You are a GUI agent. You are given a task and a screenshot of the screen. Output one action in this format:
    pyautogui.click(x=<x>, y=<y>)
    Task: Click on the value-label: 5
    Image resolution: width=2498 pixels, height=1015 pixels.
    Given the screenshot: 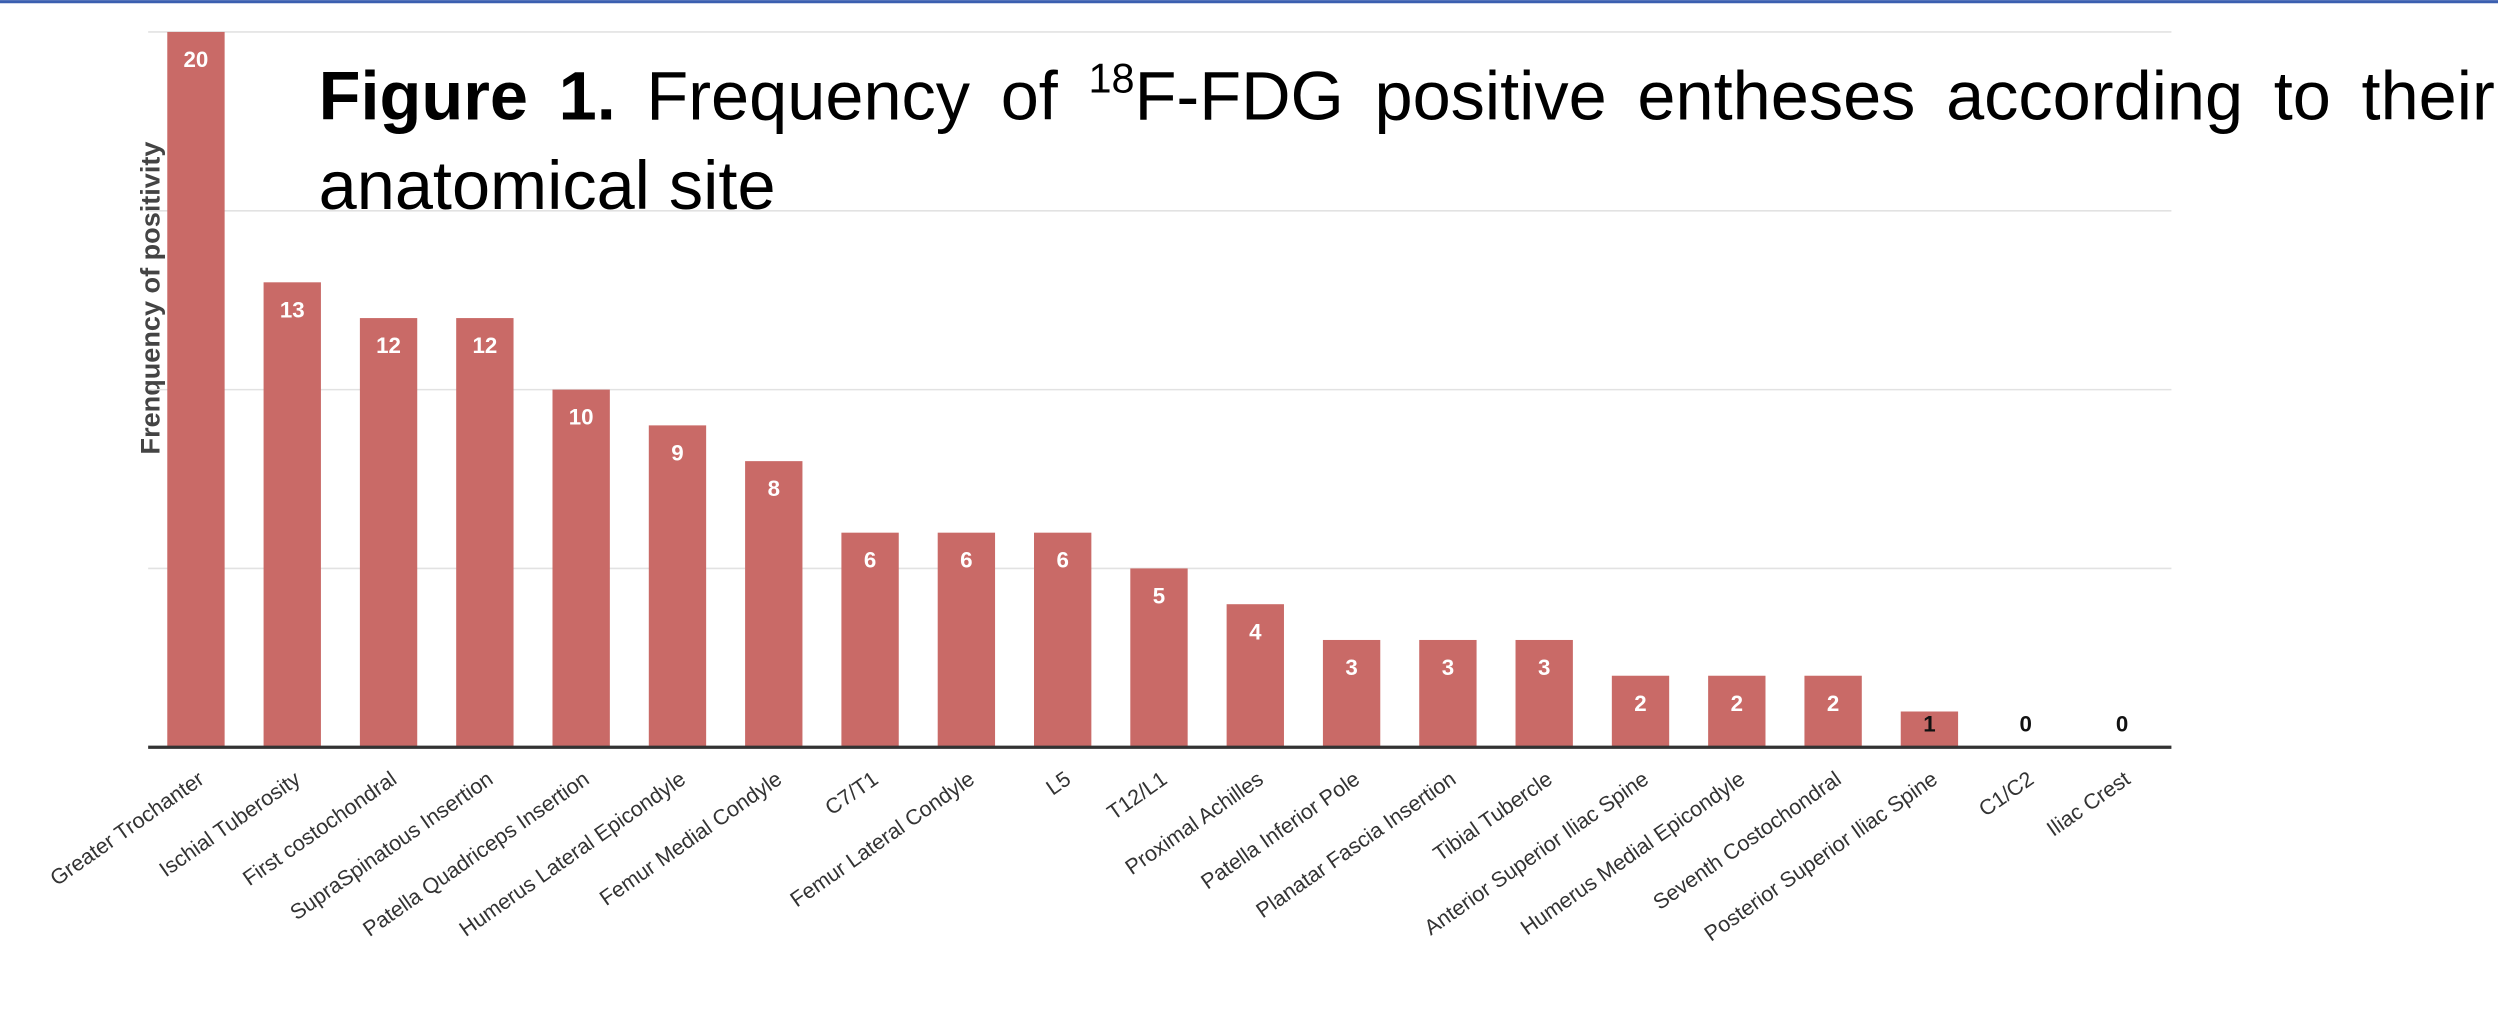 What is the action you would take?
    pyautogui.click(x=1159, y=595)
    